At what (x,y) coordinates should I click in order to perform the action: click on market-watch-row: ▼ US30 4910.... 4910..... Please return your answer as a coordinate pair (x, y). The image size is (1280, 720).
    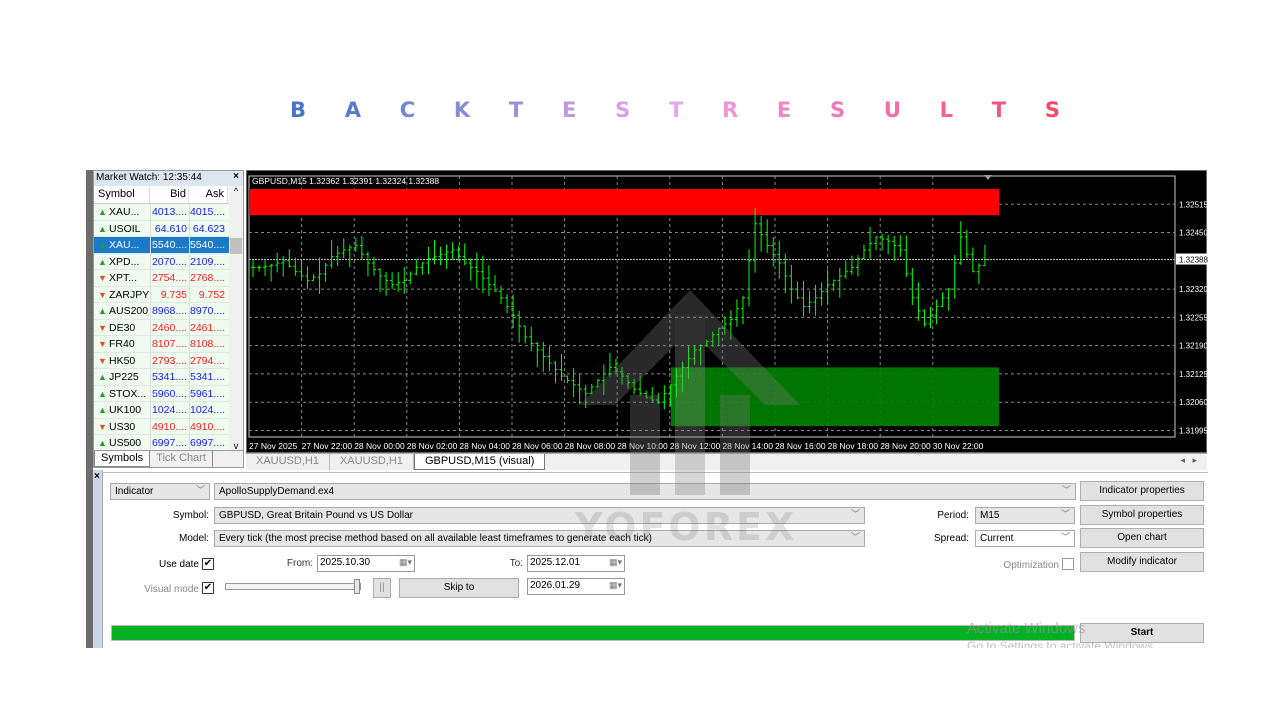
    Looking at the image, I should click on (161, 426).